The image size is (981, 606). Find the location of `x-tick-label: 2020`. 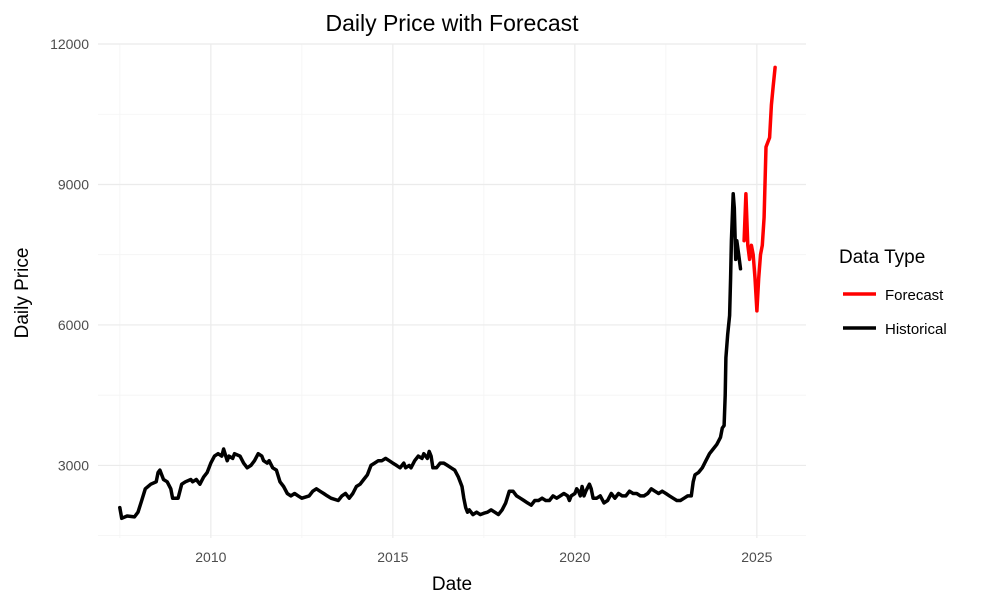

x-tick-label: 2020 is located at coordinates (574, 557).